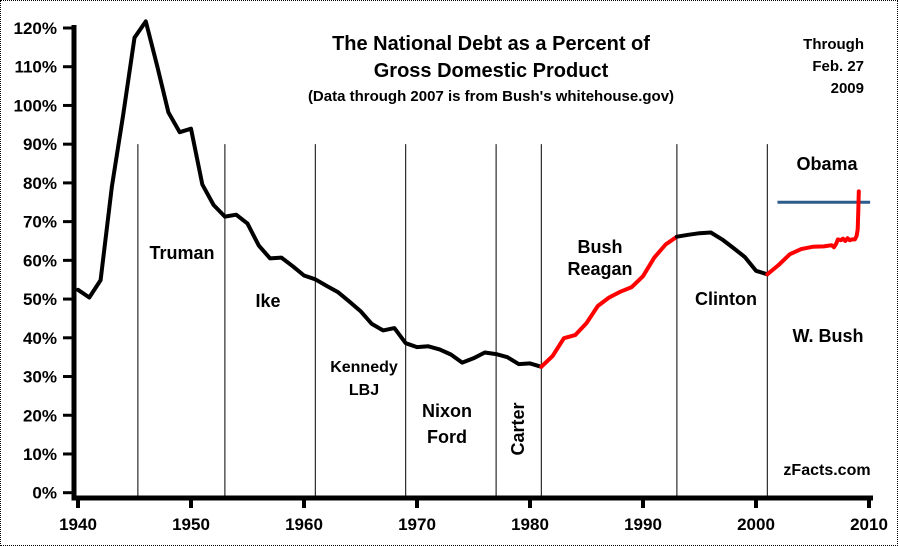 This screenshot has height=546, width=898. I want to click on president-label-nixon-ford: Nixon Ford, so click(447, 424).